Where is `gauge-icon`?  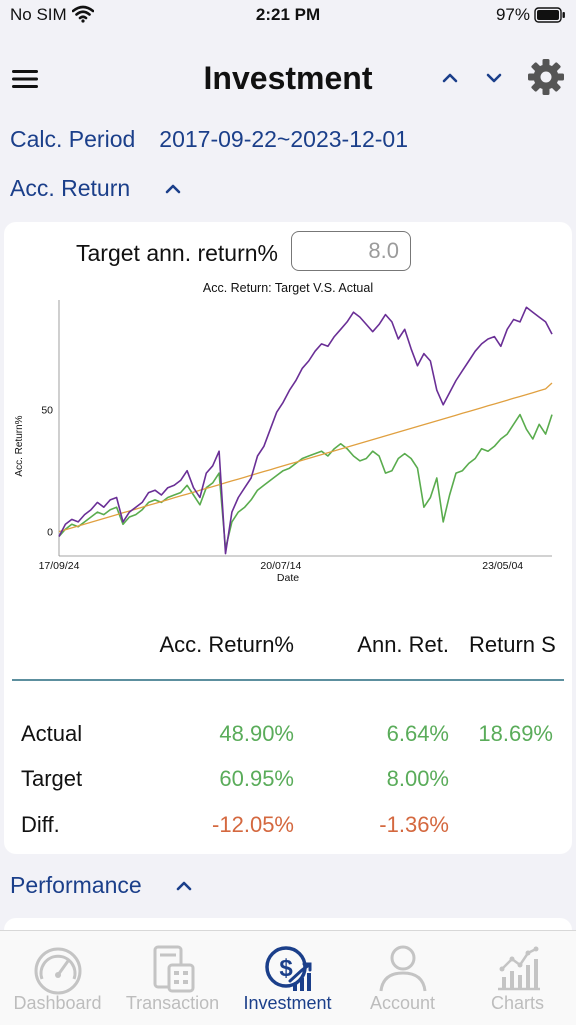 gauge-icon is located at coordinates (58, 969).